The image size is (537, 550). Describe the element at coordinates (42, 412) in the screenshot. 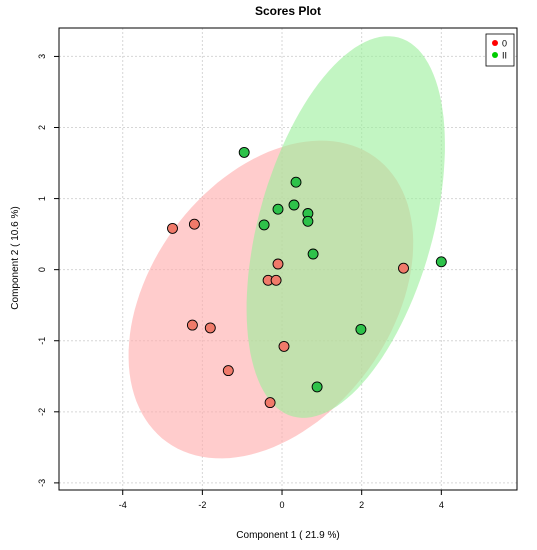

I see `y-tick-label: -2` at that location.